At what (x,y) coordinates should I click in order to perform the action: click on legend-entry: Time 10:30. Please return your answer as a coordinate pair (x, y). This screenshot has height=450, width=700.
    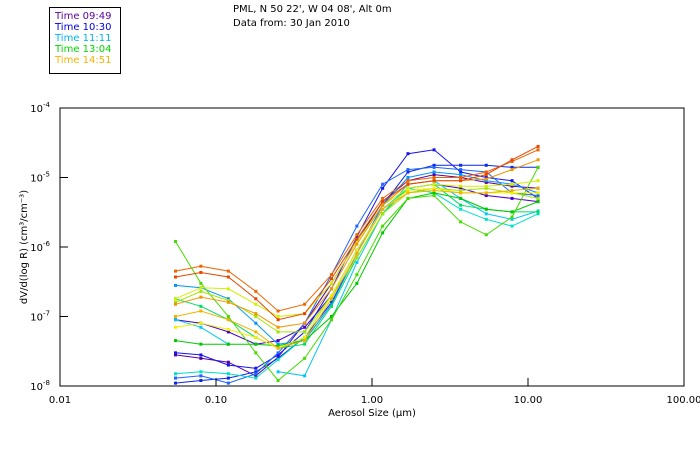
    Looking at the image, I should click on (83, 27).